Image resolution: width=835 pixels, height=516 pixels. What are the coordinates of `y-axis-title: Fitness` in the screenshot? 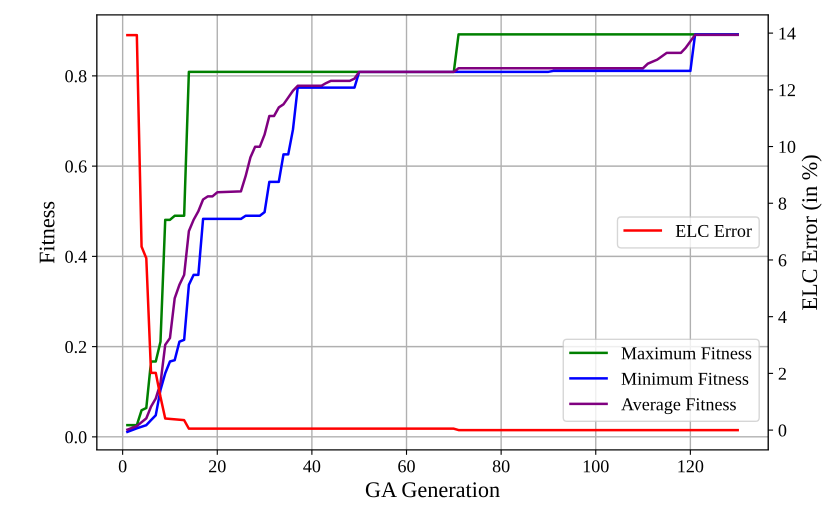 It's located at (47, 233).